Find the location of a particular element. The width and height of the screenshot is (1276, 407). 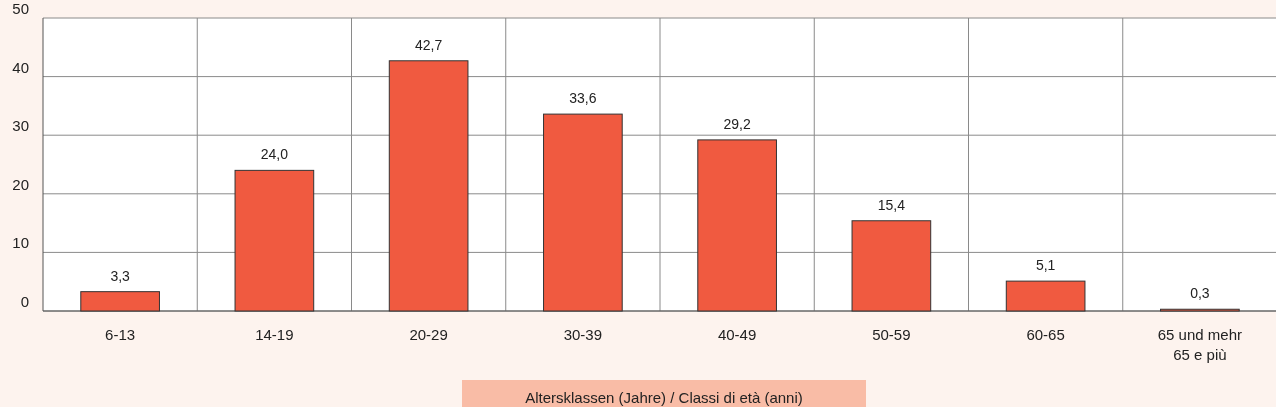

data-label: 33,6 is located at coordinates (583, 98).